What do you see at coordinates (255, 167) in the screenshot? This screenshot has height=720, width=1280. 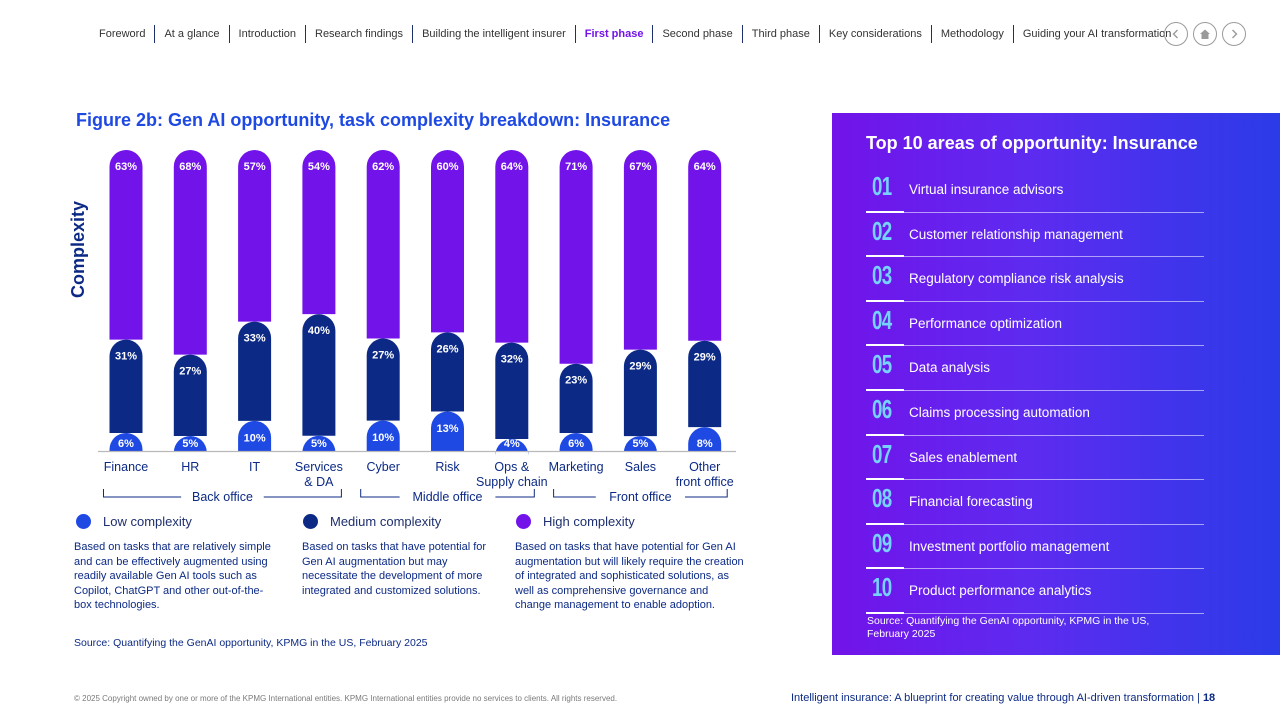 I see `bar-value-label: 57%` at bounding box center [255, 167].